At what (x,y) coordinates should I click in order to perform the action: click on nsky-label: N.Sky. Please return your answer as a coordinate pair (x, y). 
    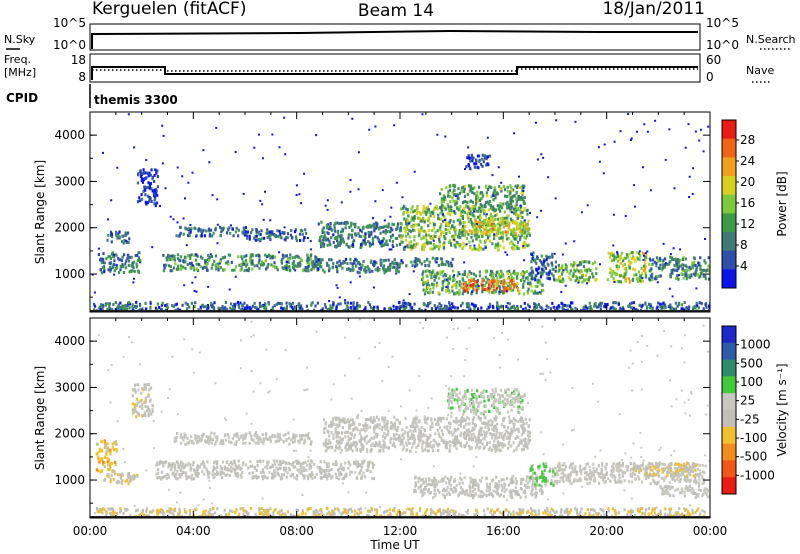
    Looking at the image, I should click on (20, 39).